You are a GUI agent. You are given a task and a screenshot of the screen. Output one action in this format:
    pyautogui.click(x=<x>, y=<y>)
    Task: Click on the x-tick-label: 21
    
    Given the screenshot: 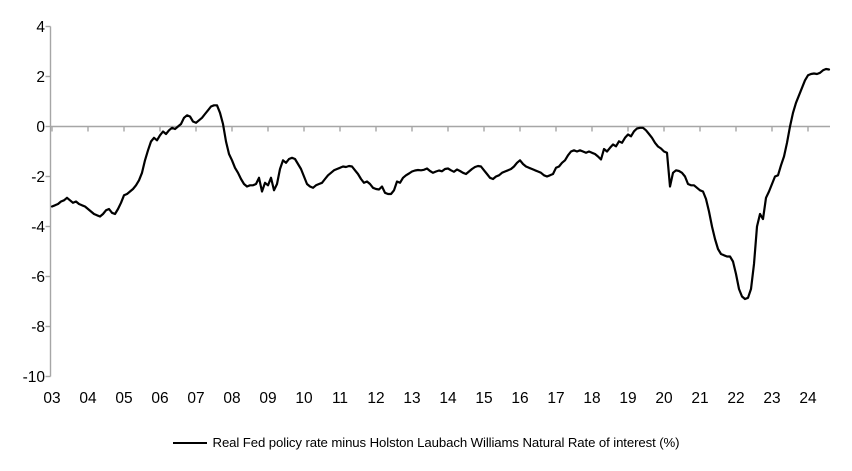 What is the action you would take?
    pyautogui.click(x=699, y=398)
    